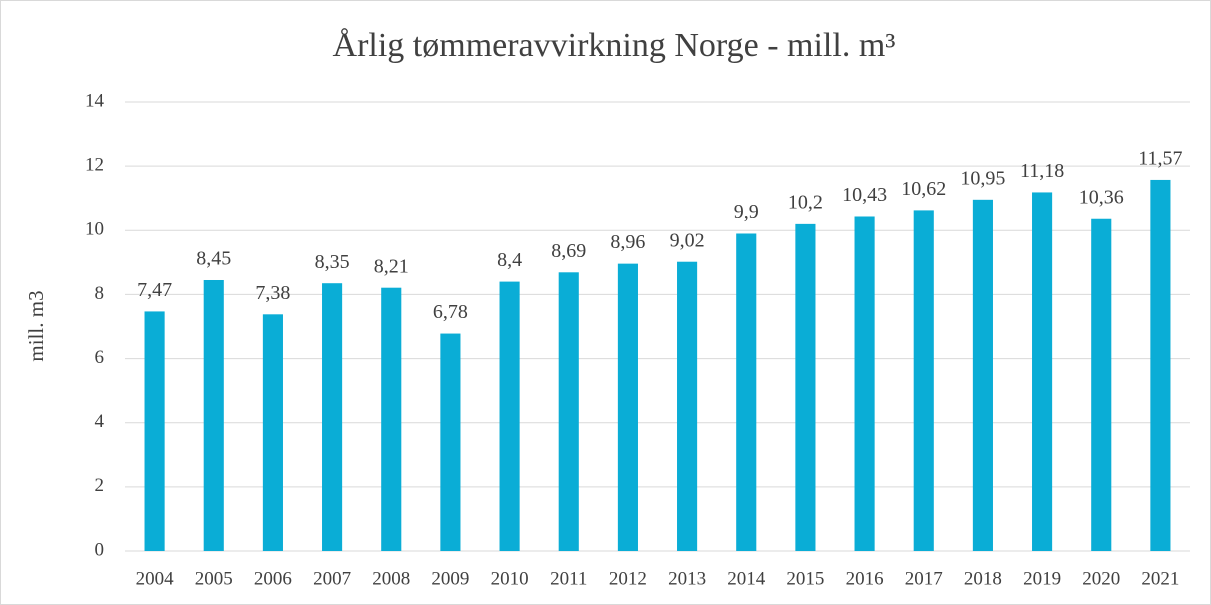 Image resolution: width=1211 pixels, height=605 pixels. I want to click on data-label: 10,2, so click(805, 202).